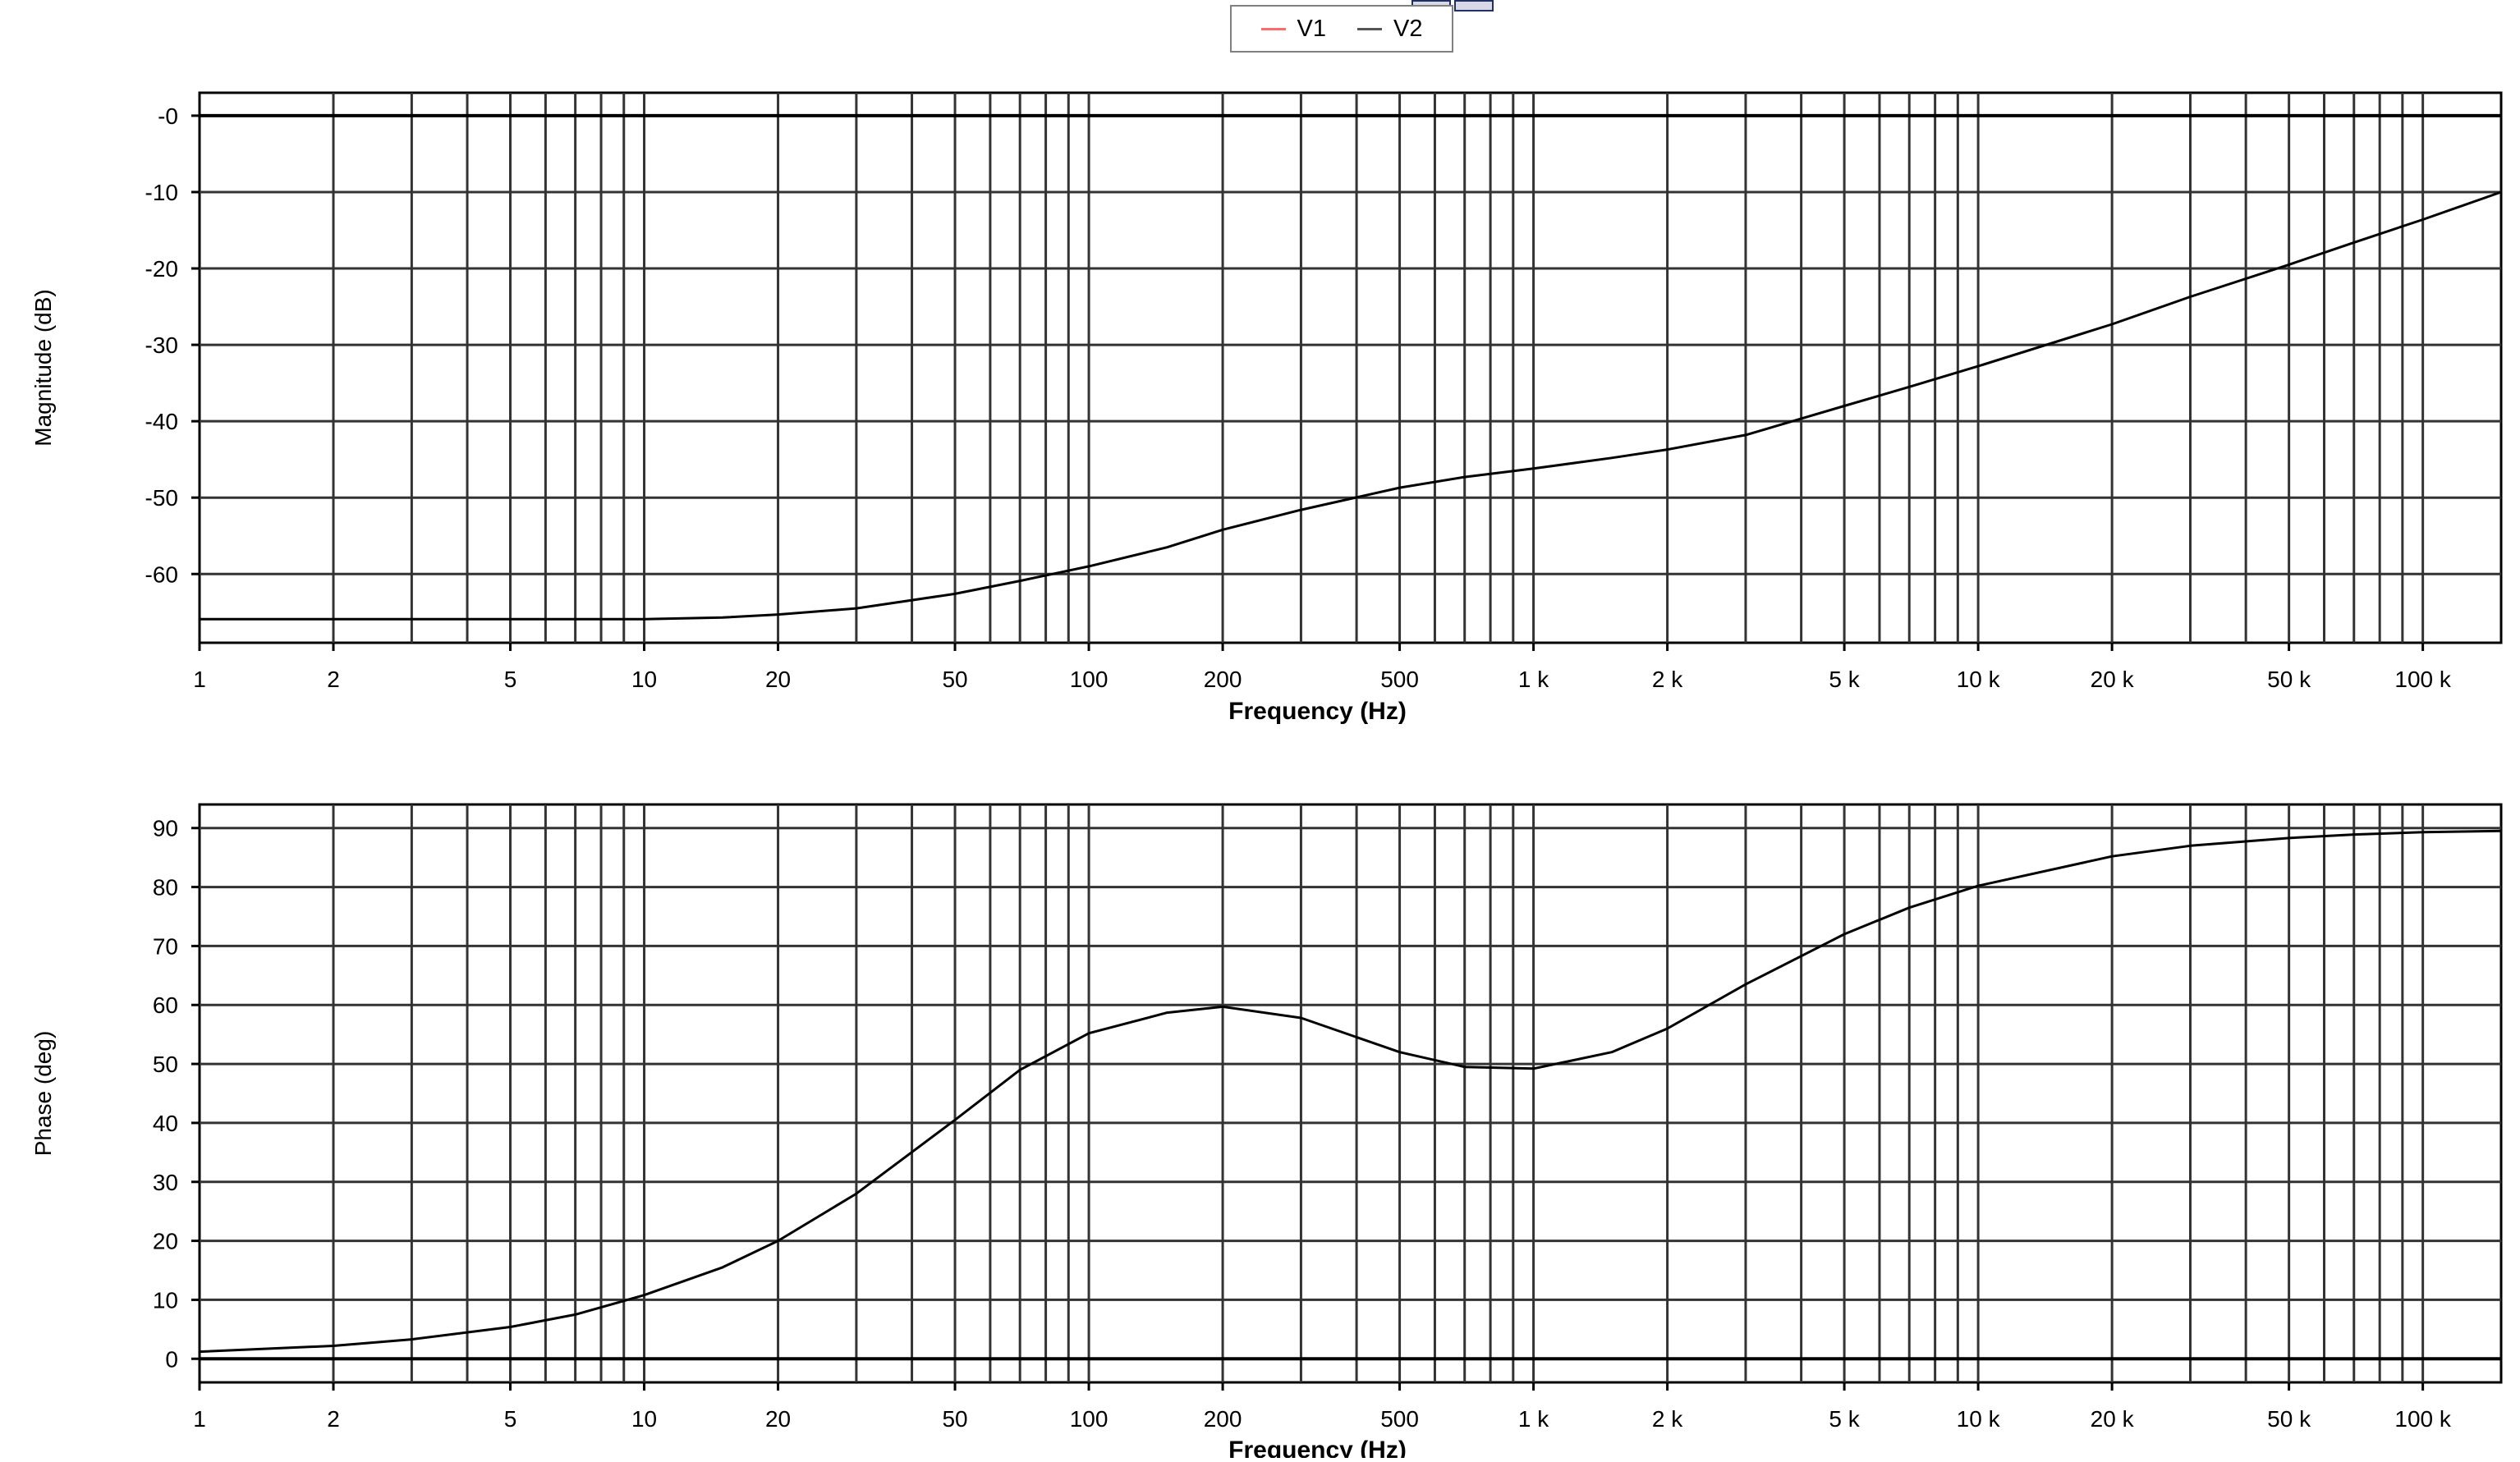 This screenshot has height=1462, width=2520. What do you see at coordinates (954, 1419) in the screenshot?
I see `phase-x-tick-label: 50` at bounding box center [954, 1419].